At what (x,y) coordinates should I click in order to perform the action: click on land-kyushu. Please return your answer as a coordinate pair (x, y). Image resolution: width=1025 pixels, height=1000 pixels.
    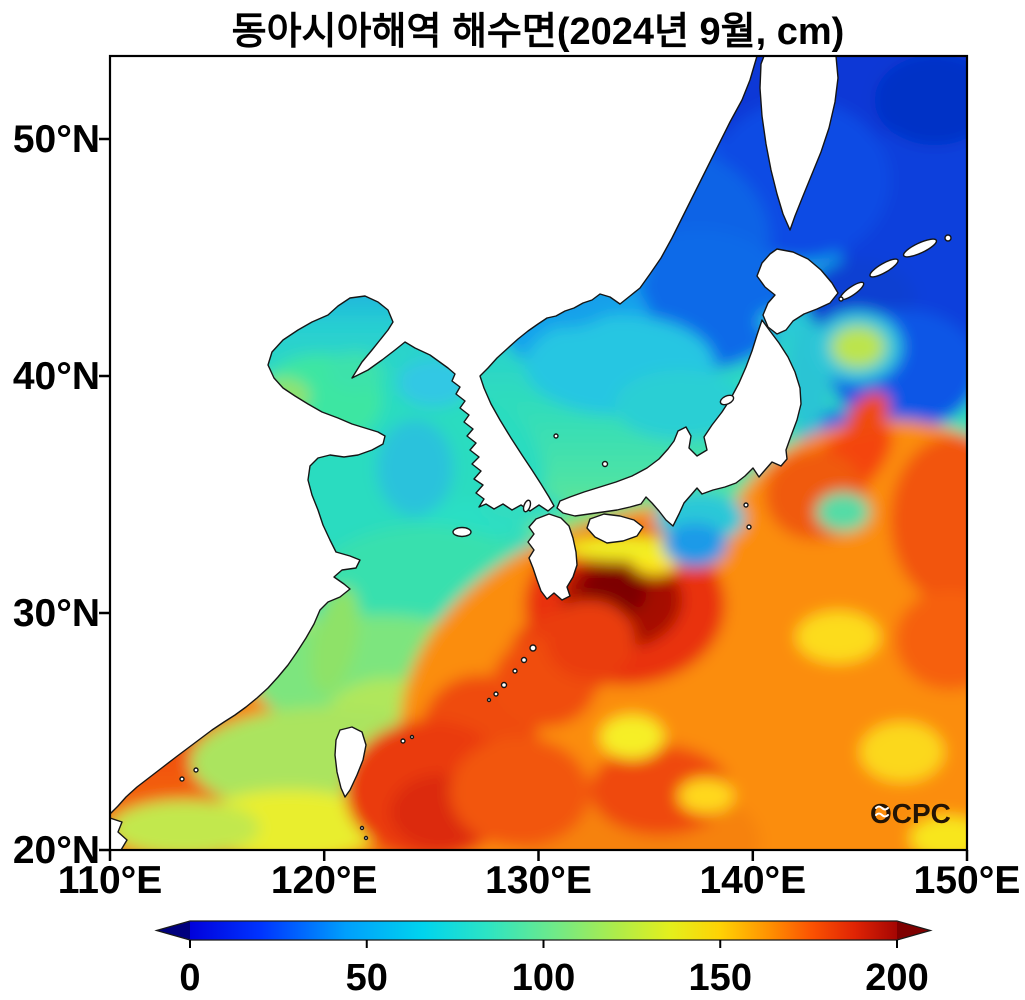
    Looking at the image, I should click on (552, 557).